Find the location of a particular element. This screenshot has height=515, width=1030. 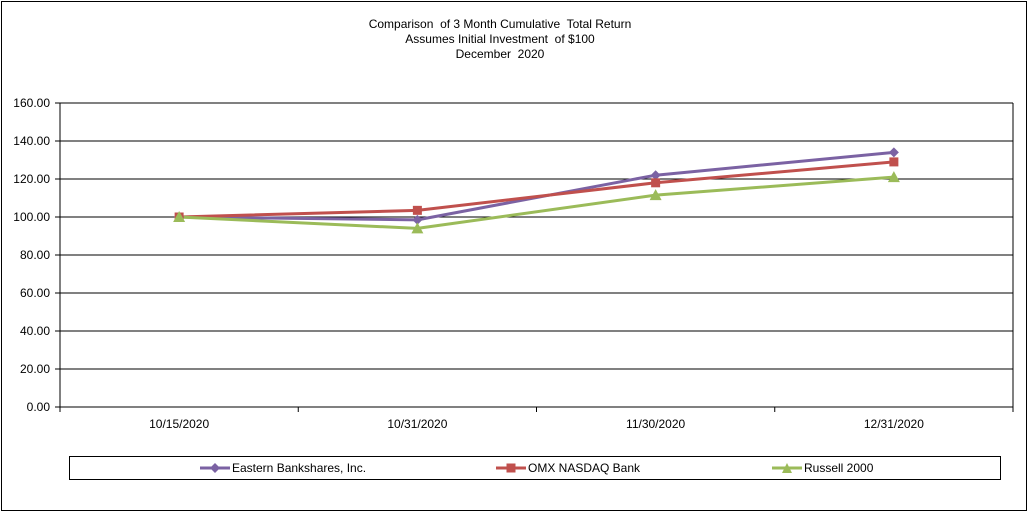

y-tick-label: 0.00 is located at coordinates (39, 407).